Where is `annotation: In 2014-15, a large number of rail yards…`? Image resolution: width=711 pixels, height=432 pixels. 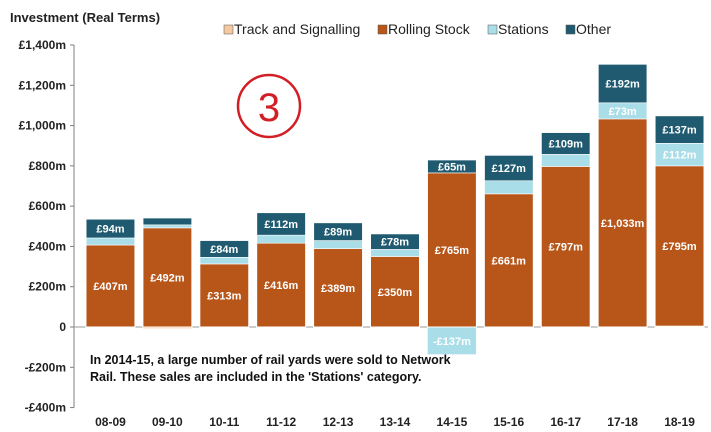 annotation: In 2014-15, a large number of rail yards… is located at coordinates (270, 368).